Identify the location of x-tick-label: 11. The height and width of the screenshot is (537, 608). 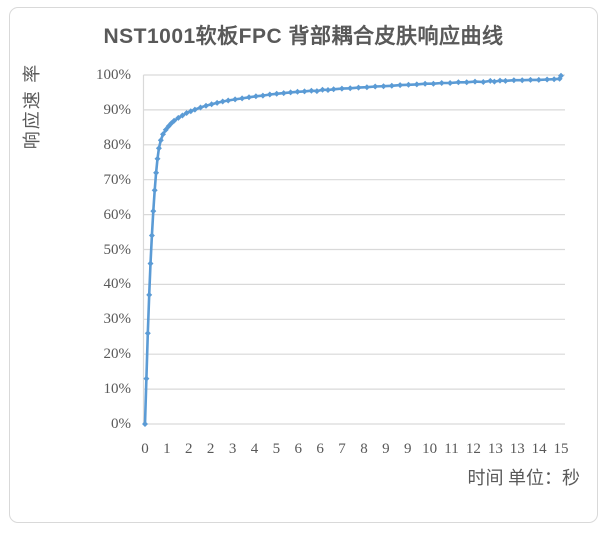
(451, 449).